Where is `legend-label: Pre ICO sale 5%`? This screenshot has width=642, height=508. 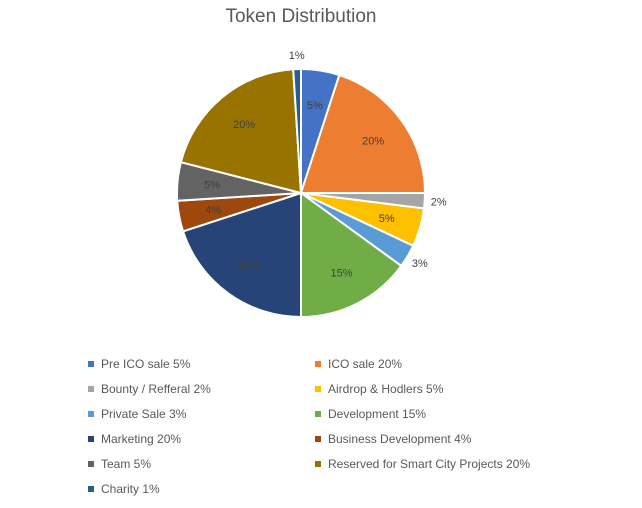 legend-label: Pre ICO sale 5% is located at coordinates (146, 363).